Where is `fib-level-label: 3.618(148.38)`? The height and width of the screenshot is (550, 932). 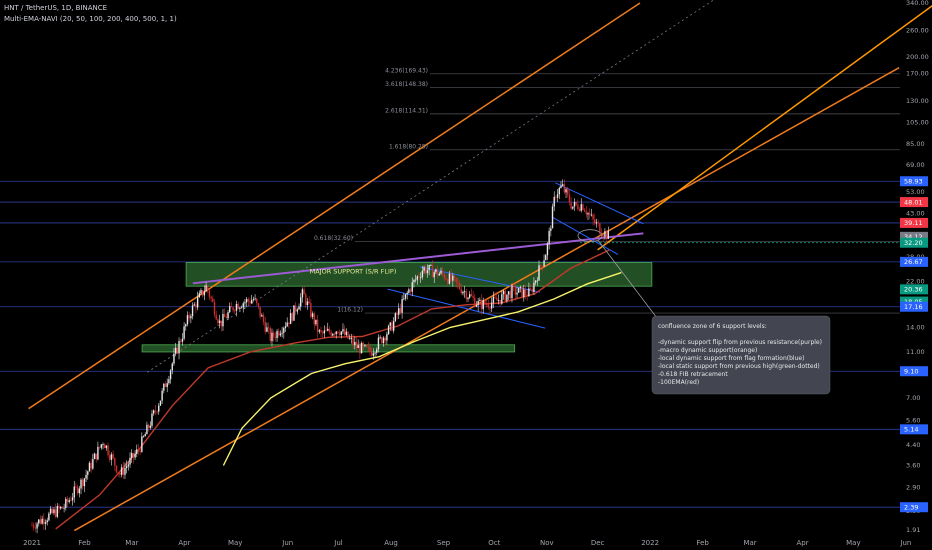 fib-level-label: 3.618(148.38) is located at coordinates (406, 84).